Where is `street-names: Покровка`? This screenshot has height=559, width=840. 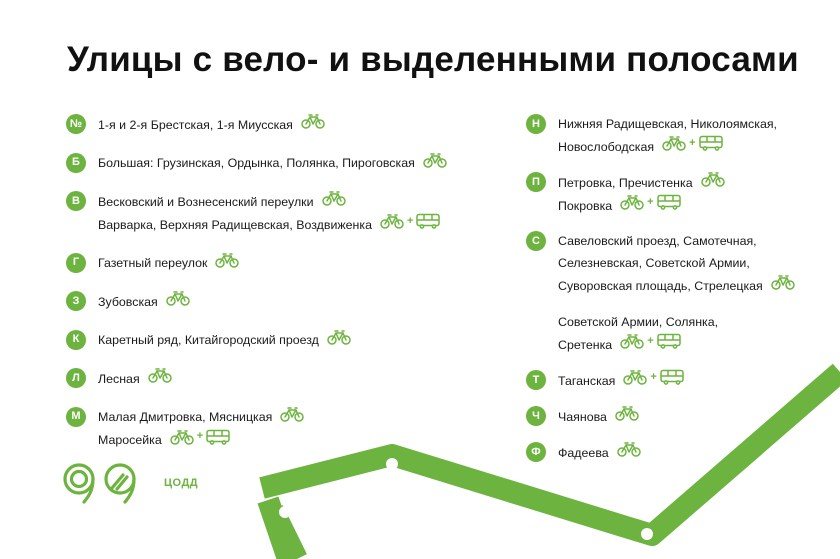
street-names: Покровка is located at coordinates (585, 205).